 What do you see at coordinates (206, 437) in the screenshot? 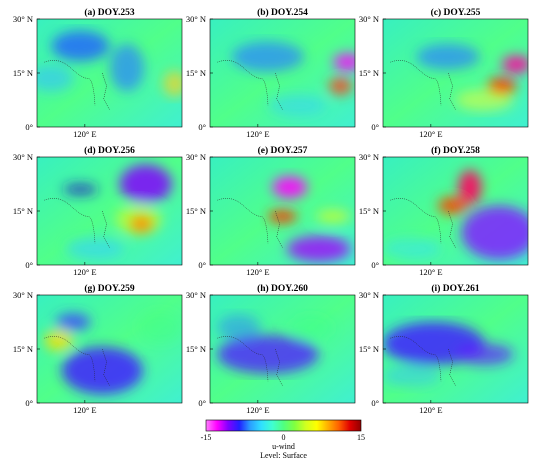
I see `colorbar-tick-label: -15` at bounding box center [206, 437].